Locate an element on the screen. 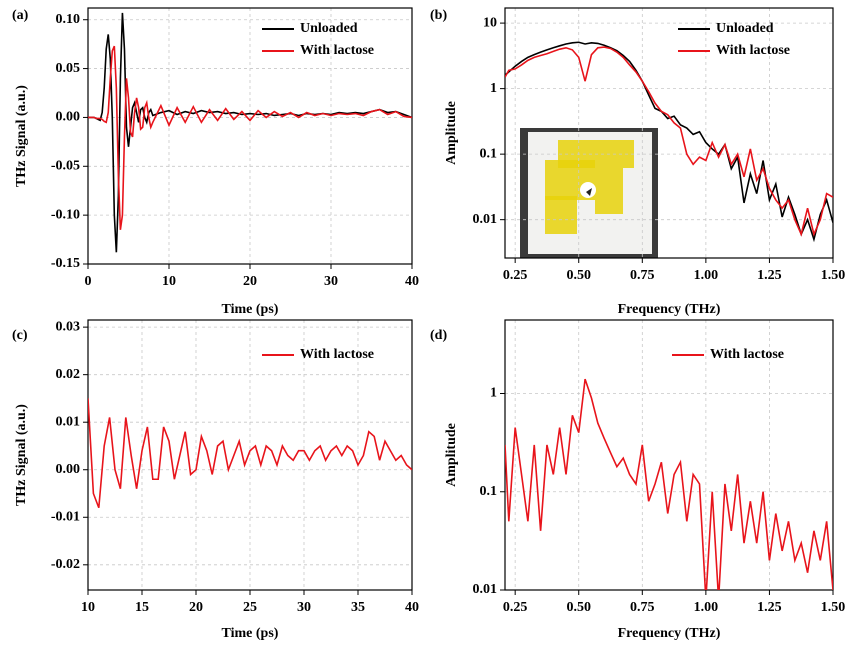  y-tick-label: 0.05 is located at coordinates (68, 68).